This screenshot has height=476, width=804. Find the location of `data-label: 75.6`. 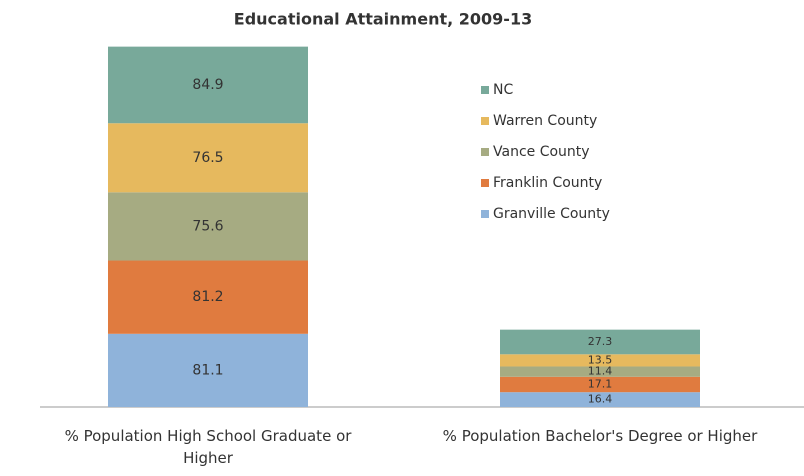

data-label: 75.6 is located at coordinates (207, 226).